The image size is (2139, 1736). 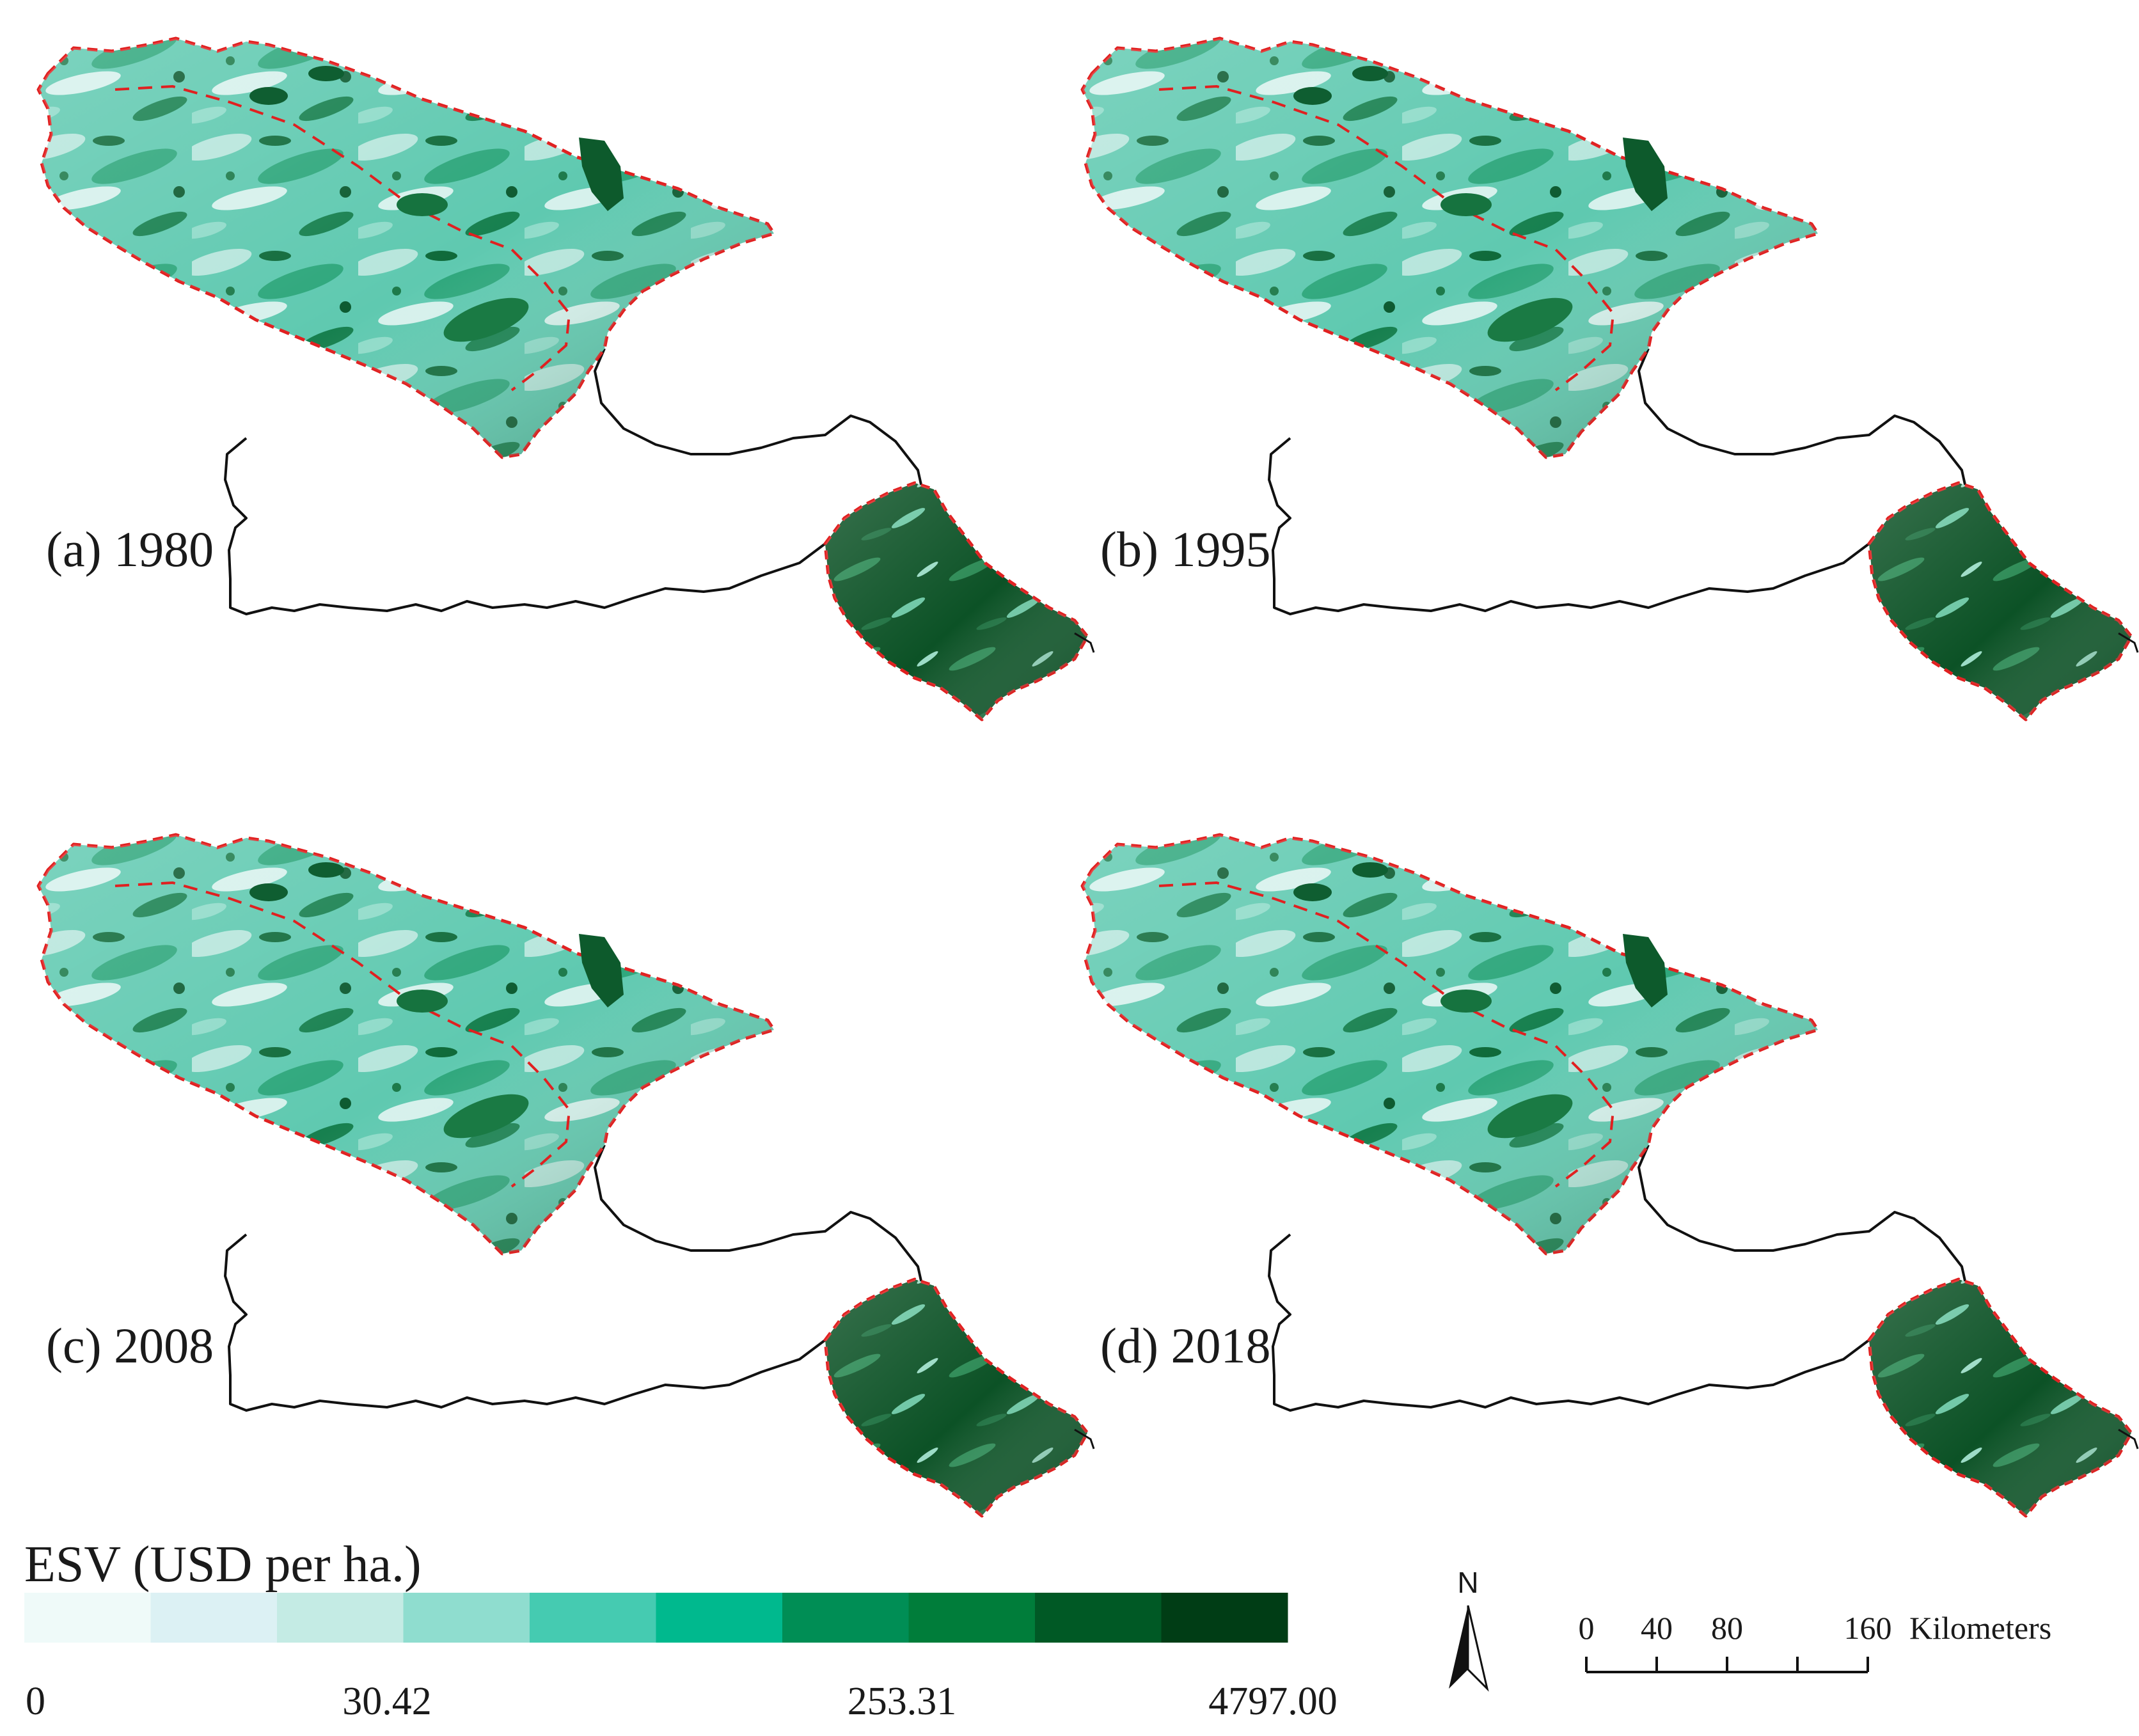 I want to click on legend-tick-label: 4797.00, so click(x=1273, y=1701).